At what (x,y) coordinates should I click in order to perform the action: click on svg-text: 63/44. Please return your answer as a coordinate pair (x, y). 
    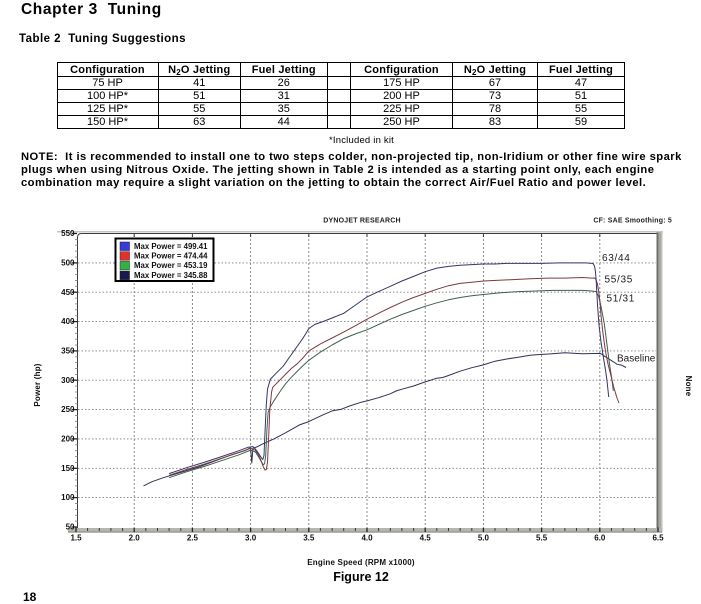
    Looking at the image, I should click on (616, 258).